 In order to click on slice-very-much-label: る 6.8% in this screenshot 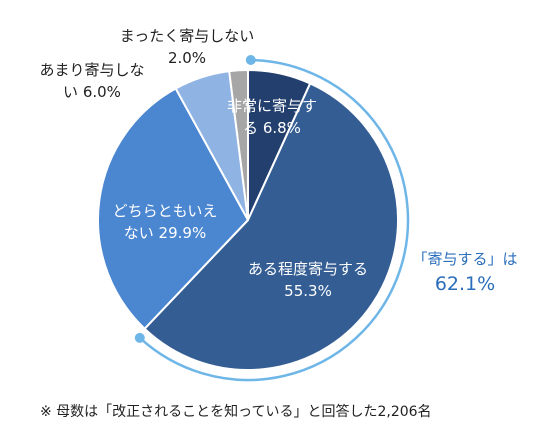, I will do `click(272, 128)`.